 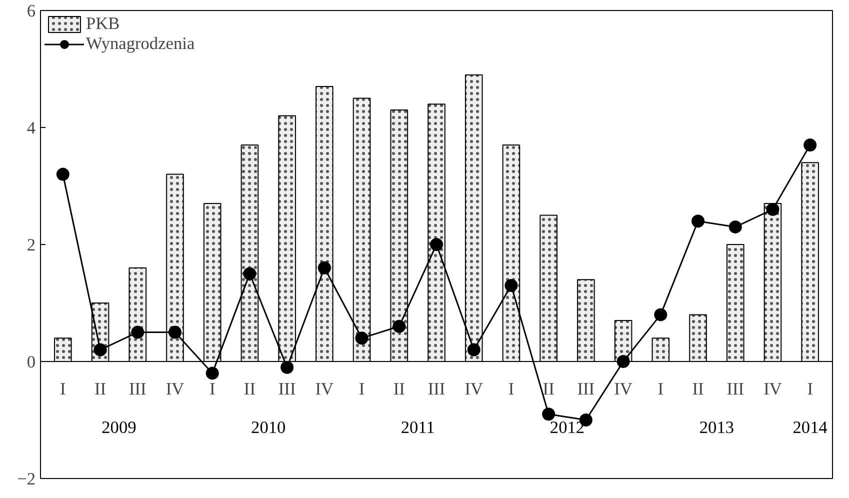 I want to click on annotation: 2011, so click(x=417, y=428).